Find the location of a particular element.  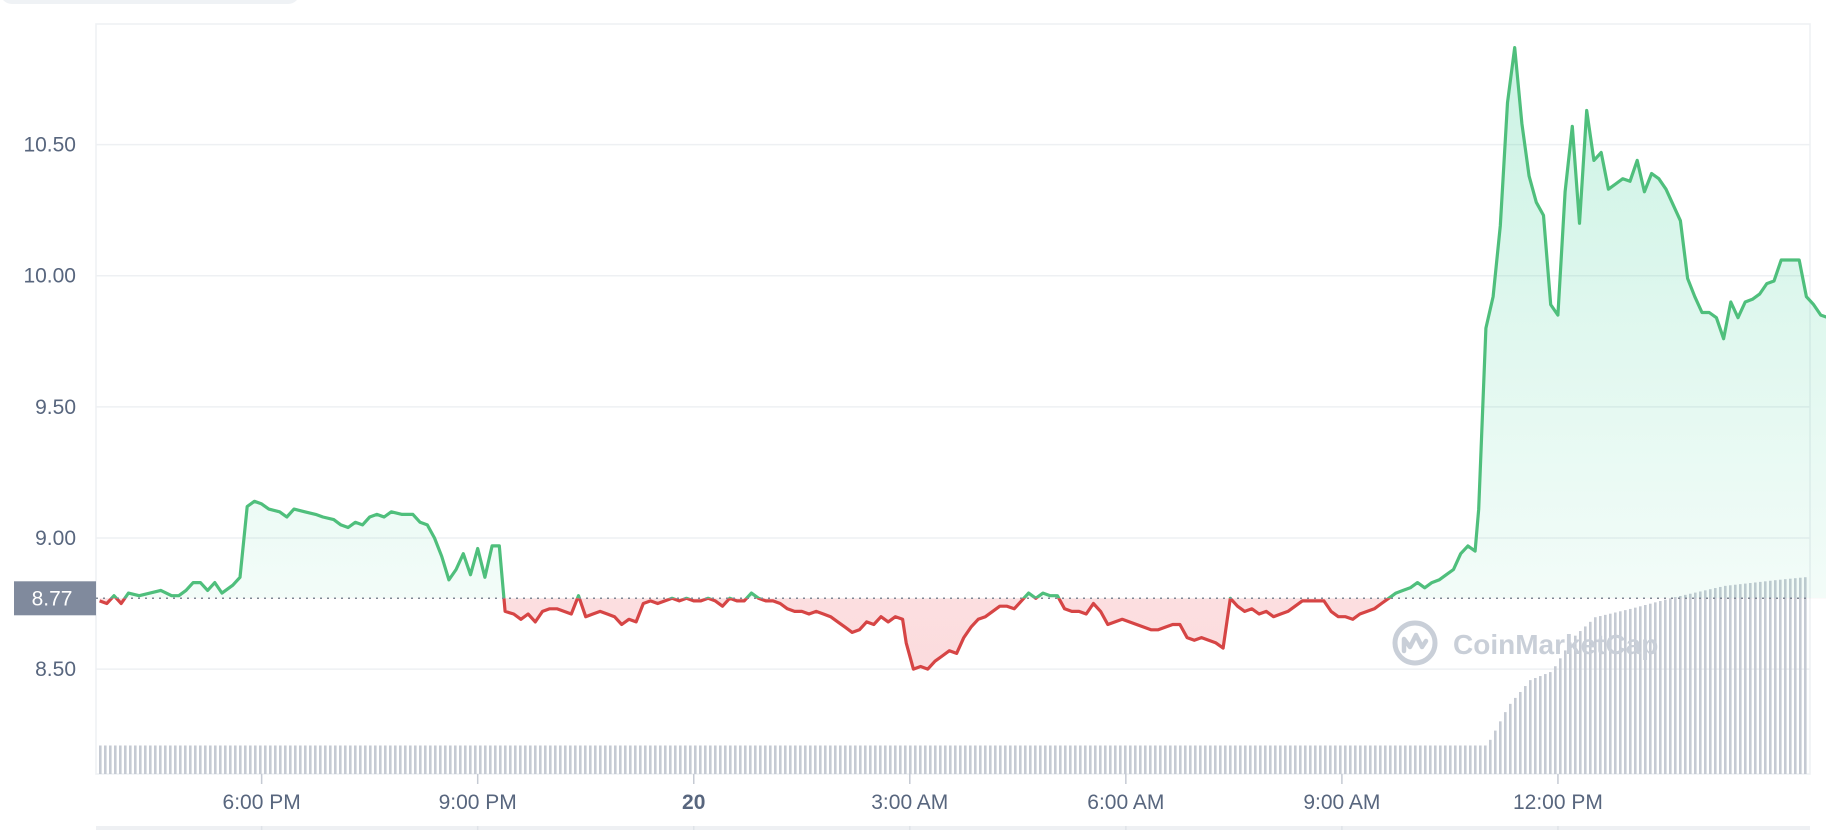

y-axis: 10.50 10.00 9.50 9.00 8.50 is located at coordinates (49, 407).